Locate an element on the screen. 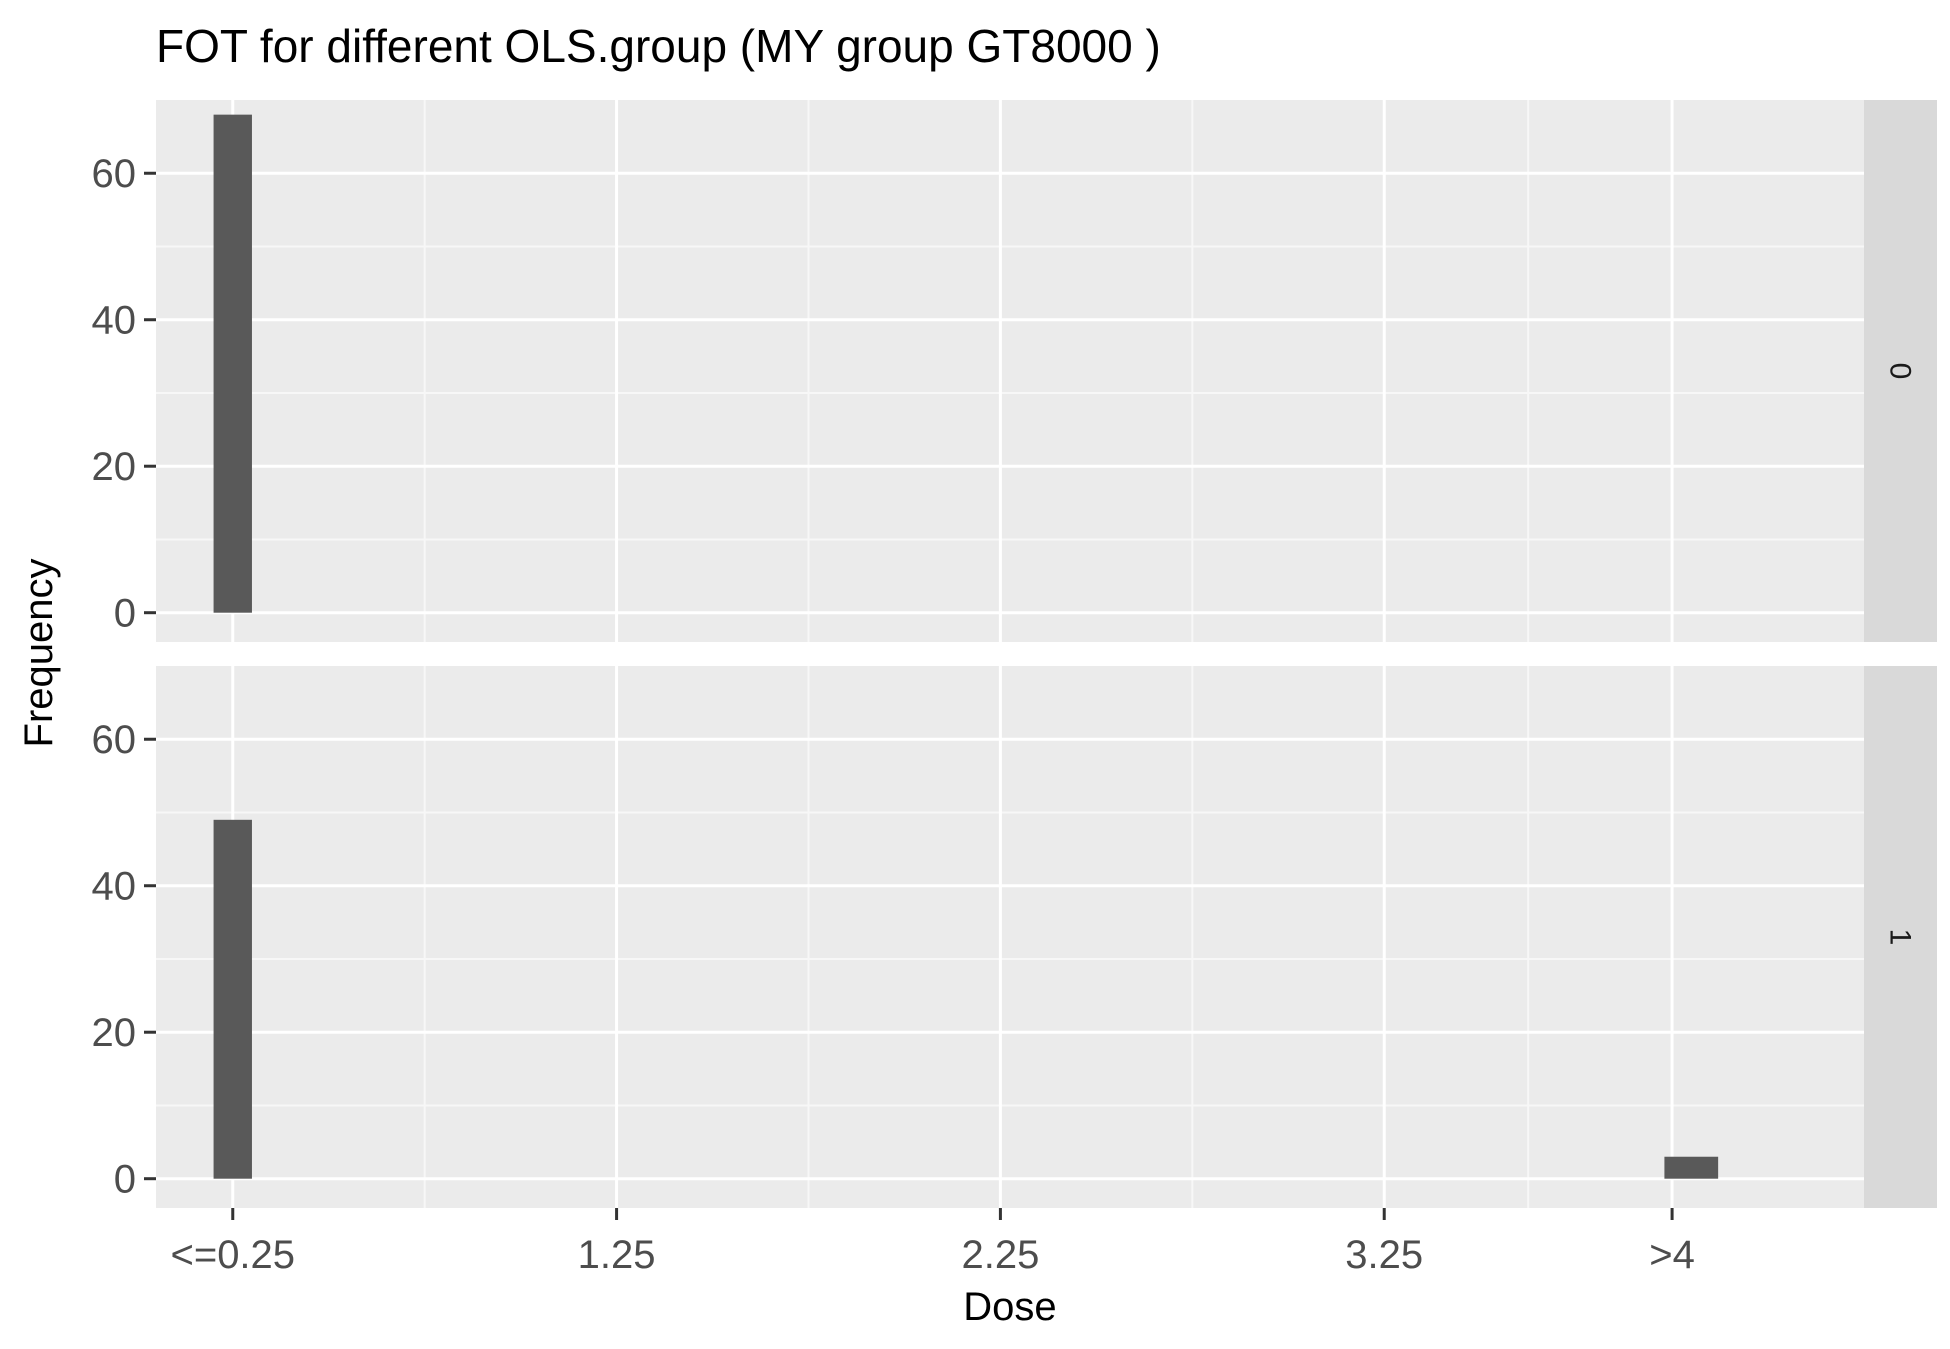 Image resolution: width=1950 pixels, height=1349 pixels. x-tick-label: 1.25 is located at coordinates (617, 1255).